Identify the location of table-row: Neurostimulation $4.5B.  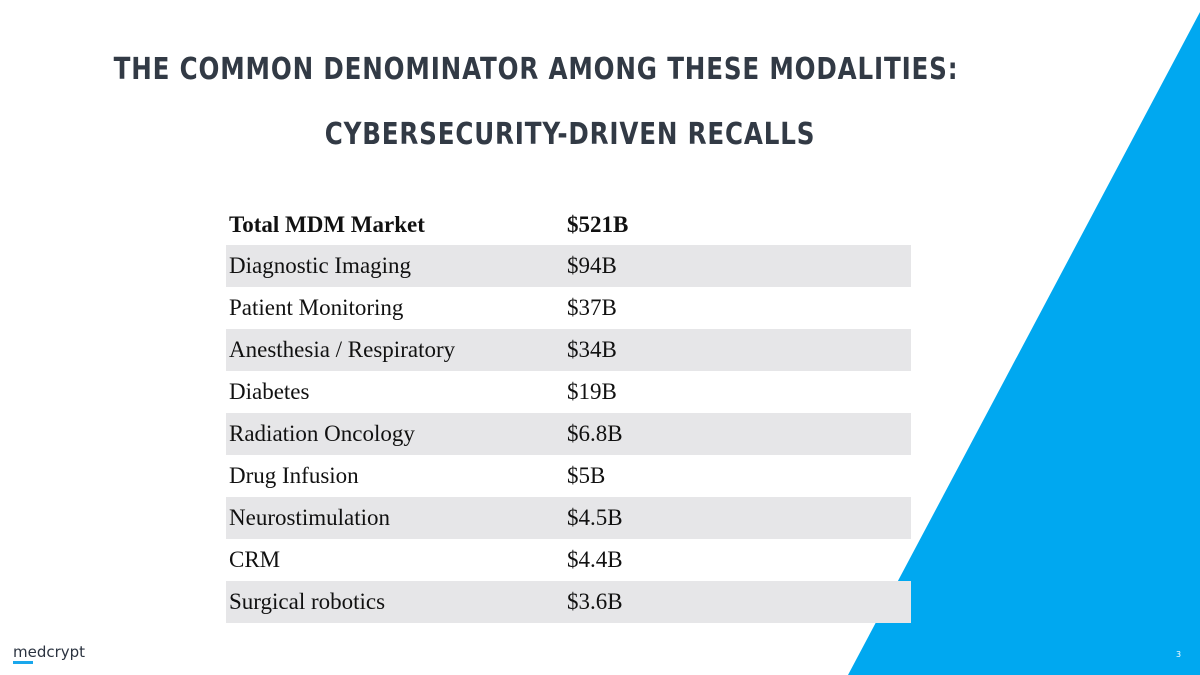
(568, 518).